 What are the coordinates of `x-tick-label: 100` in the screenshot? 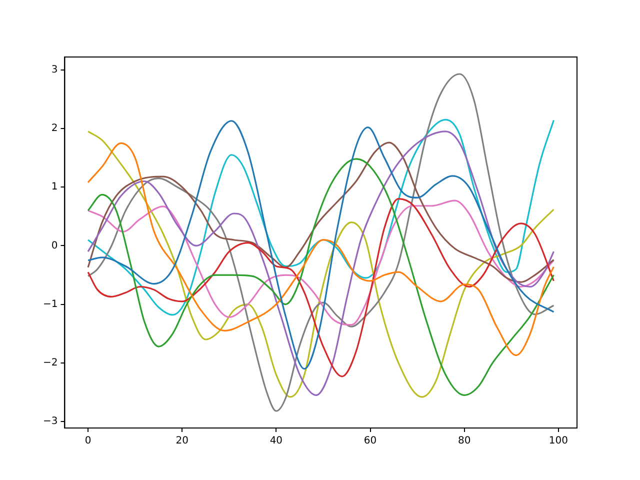 It's located at (558, 441).